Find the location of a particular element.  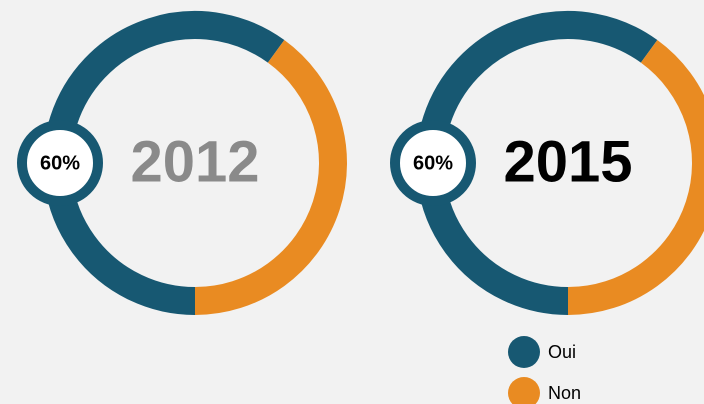

legend-label: Non is located at coordinates (564, 393).